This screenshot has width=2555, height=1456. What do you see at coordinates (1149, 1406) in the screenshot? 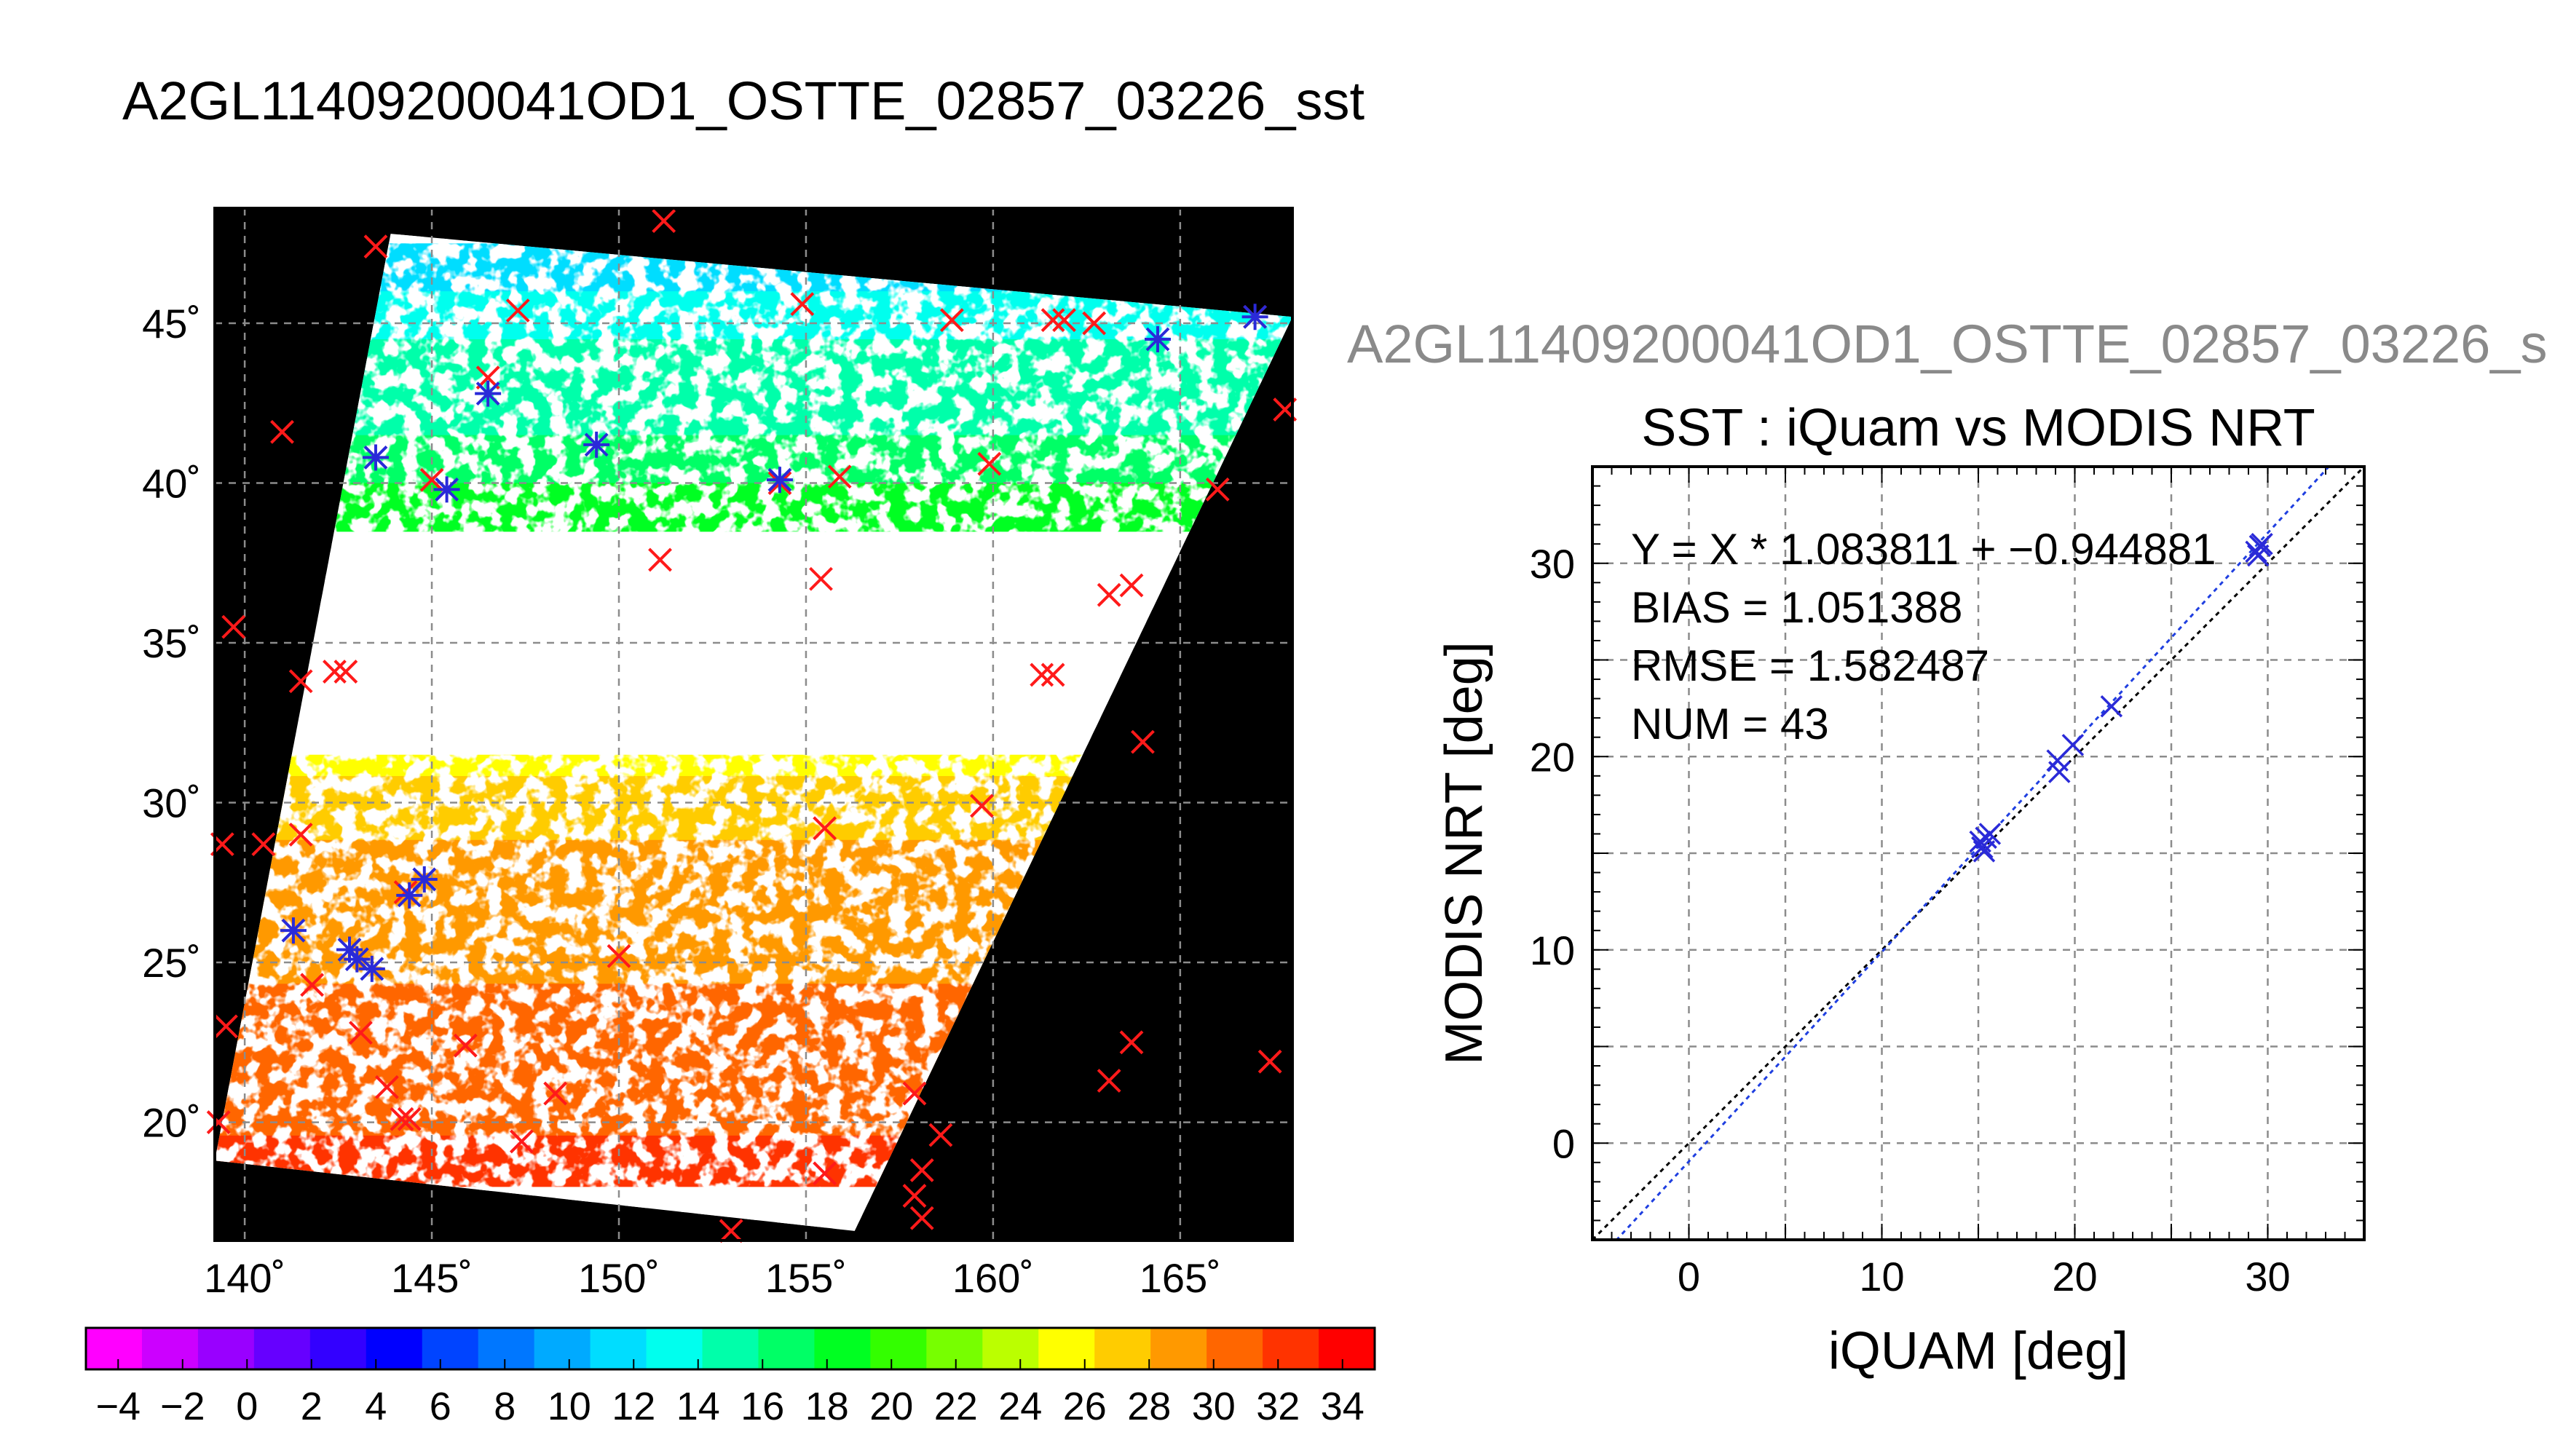
I see `colorbar-tick-label: 28` at bounding box center [1149, 1406].